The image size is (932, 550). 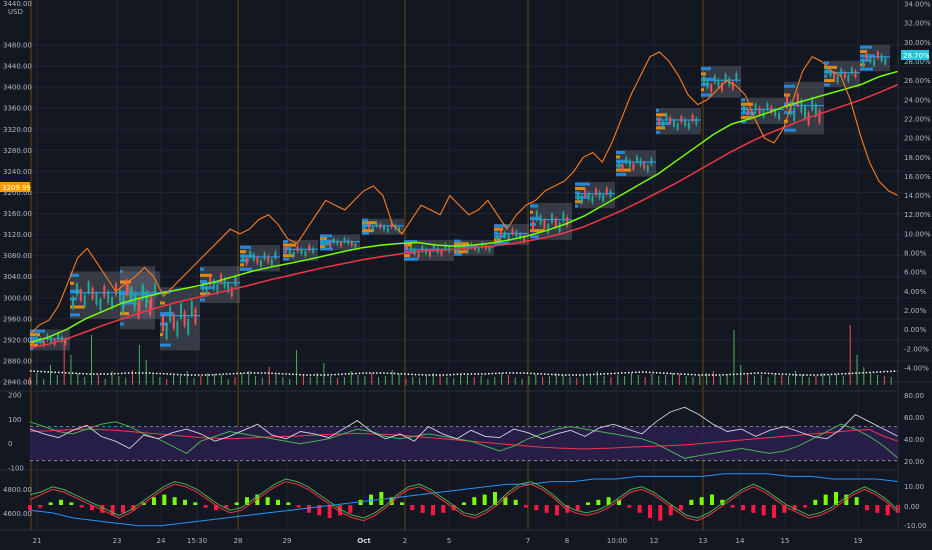 I want to click on current-price-tag-bg, so click(x=15, y=187).